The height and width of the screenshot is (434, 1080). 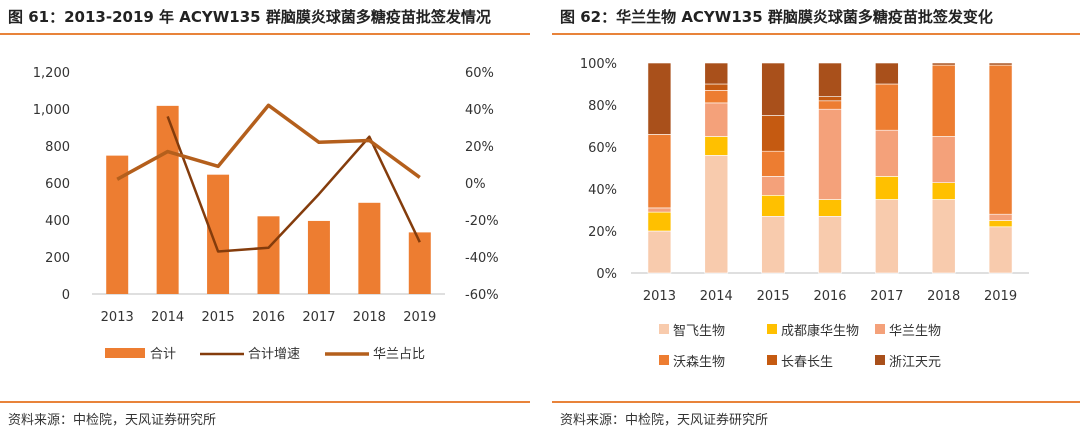 What do you see at coordinates (57, 258) in the screenshot?
I see `y-left-tick-label: 200` at bounding box center [57, 258].